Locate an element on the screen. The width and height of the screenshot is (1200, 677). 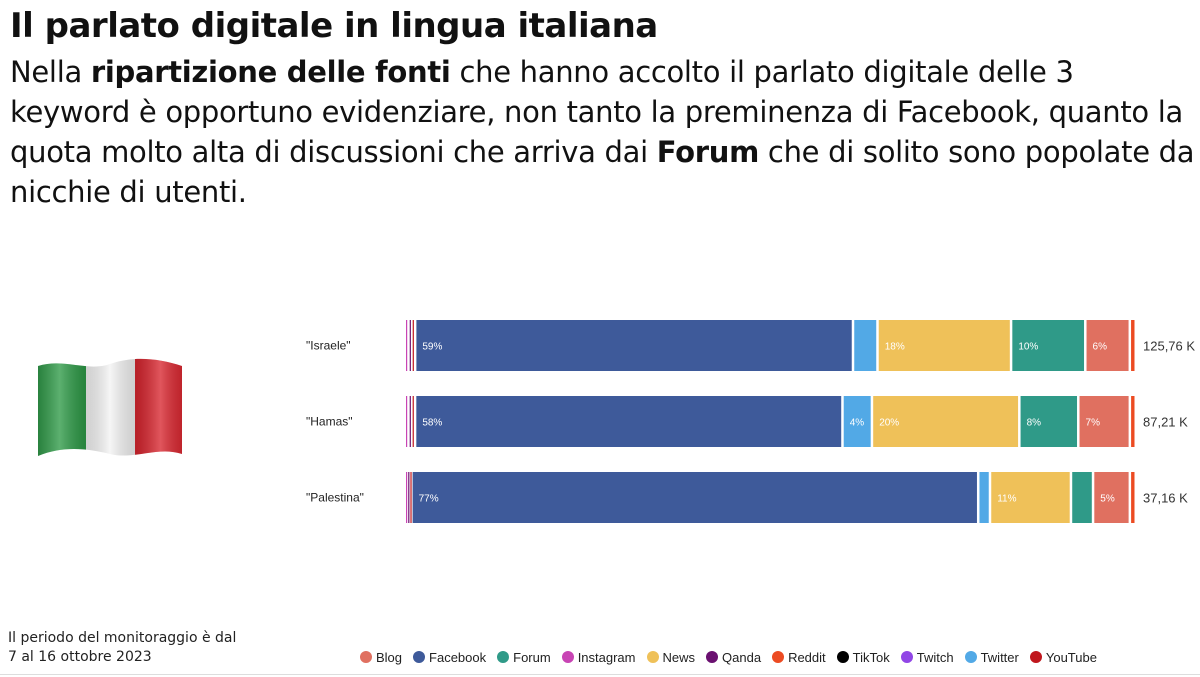
subtitle-bold-2: Forum is located at coordinates (708, 152).